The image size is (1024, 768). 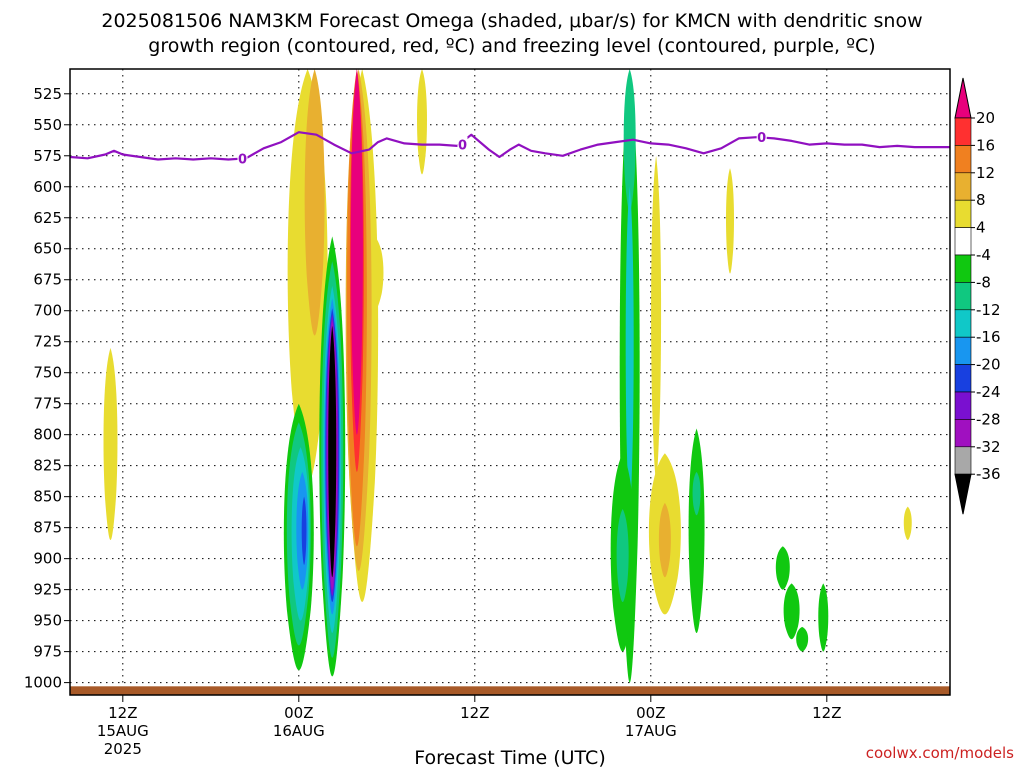 I want to click on y-tick-label: 875, so click(x=47, y=528).